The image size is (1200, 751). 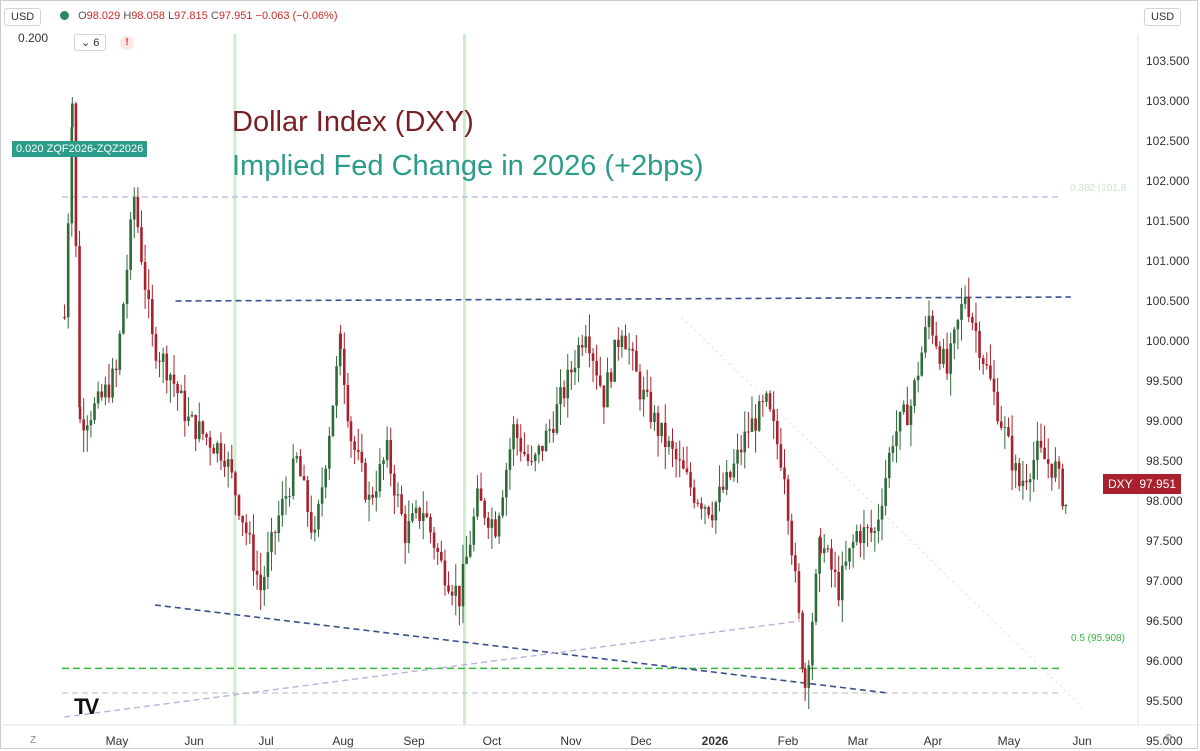 I want to click on fib-lower-label: 0.5 (95.908), so click(x=1098, y=638).